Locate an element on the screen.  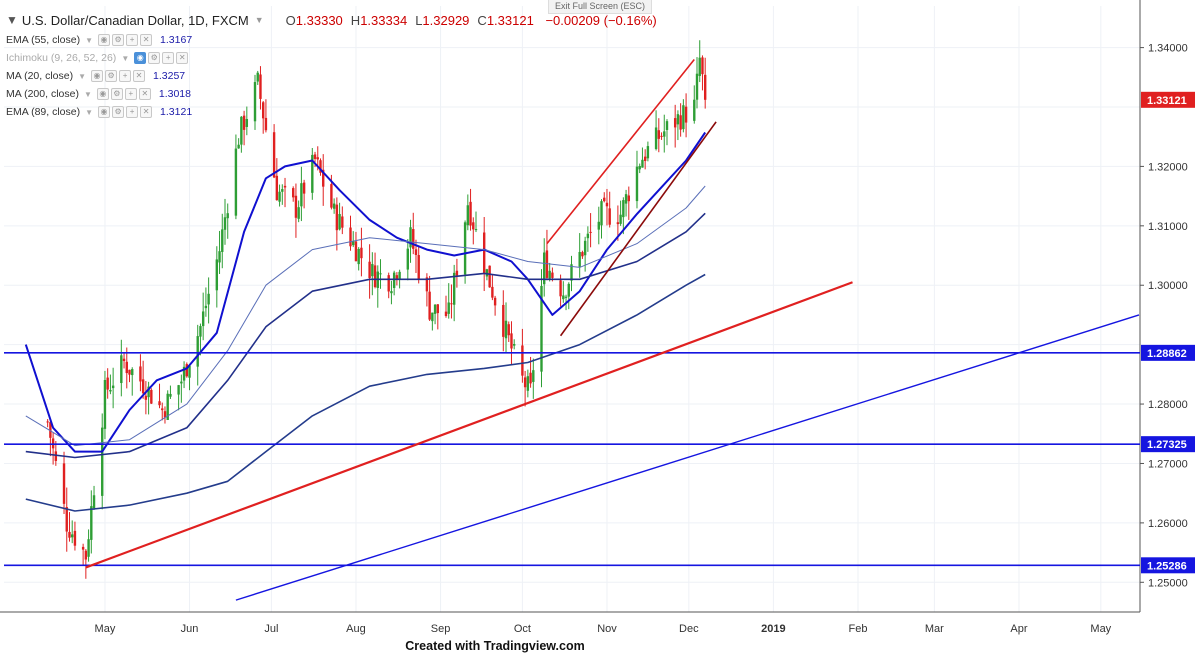
indicator-label: MA (200, close) is located at coordinates (42, 94).